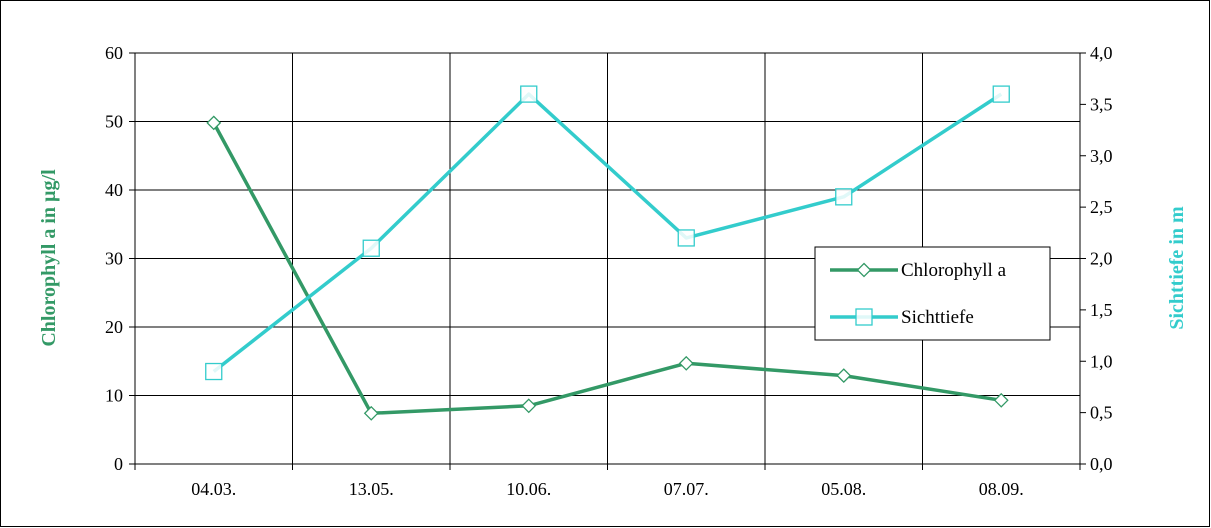 This screenshot has height=528, width=1211. Describe the element at coordinates (1101, 207) in the screenshot. I see `tick-label-right: 2,5` at that location.